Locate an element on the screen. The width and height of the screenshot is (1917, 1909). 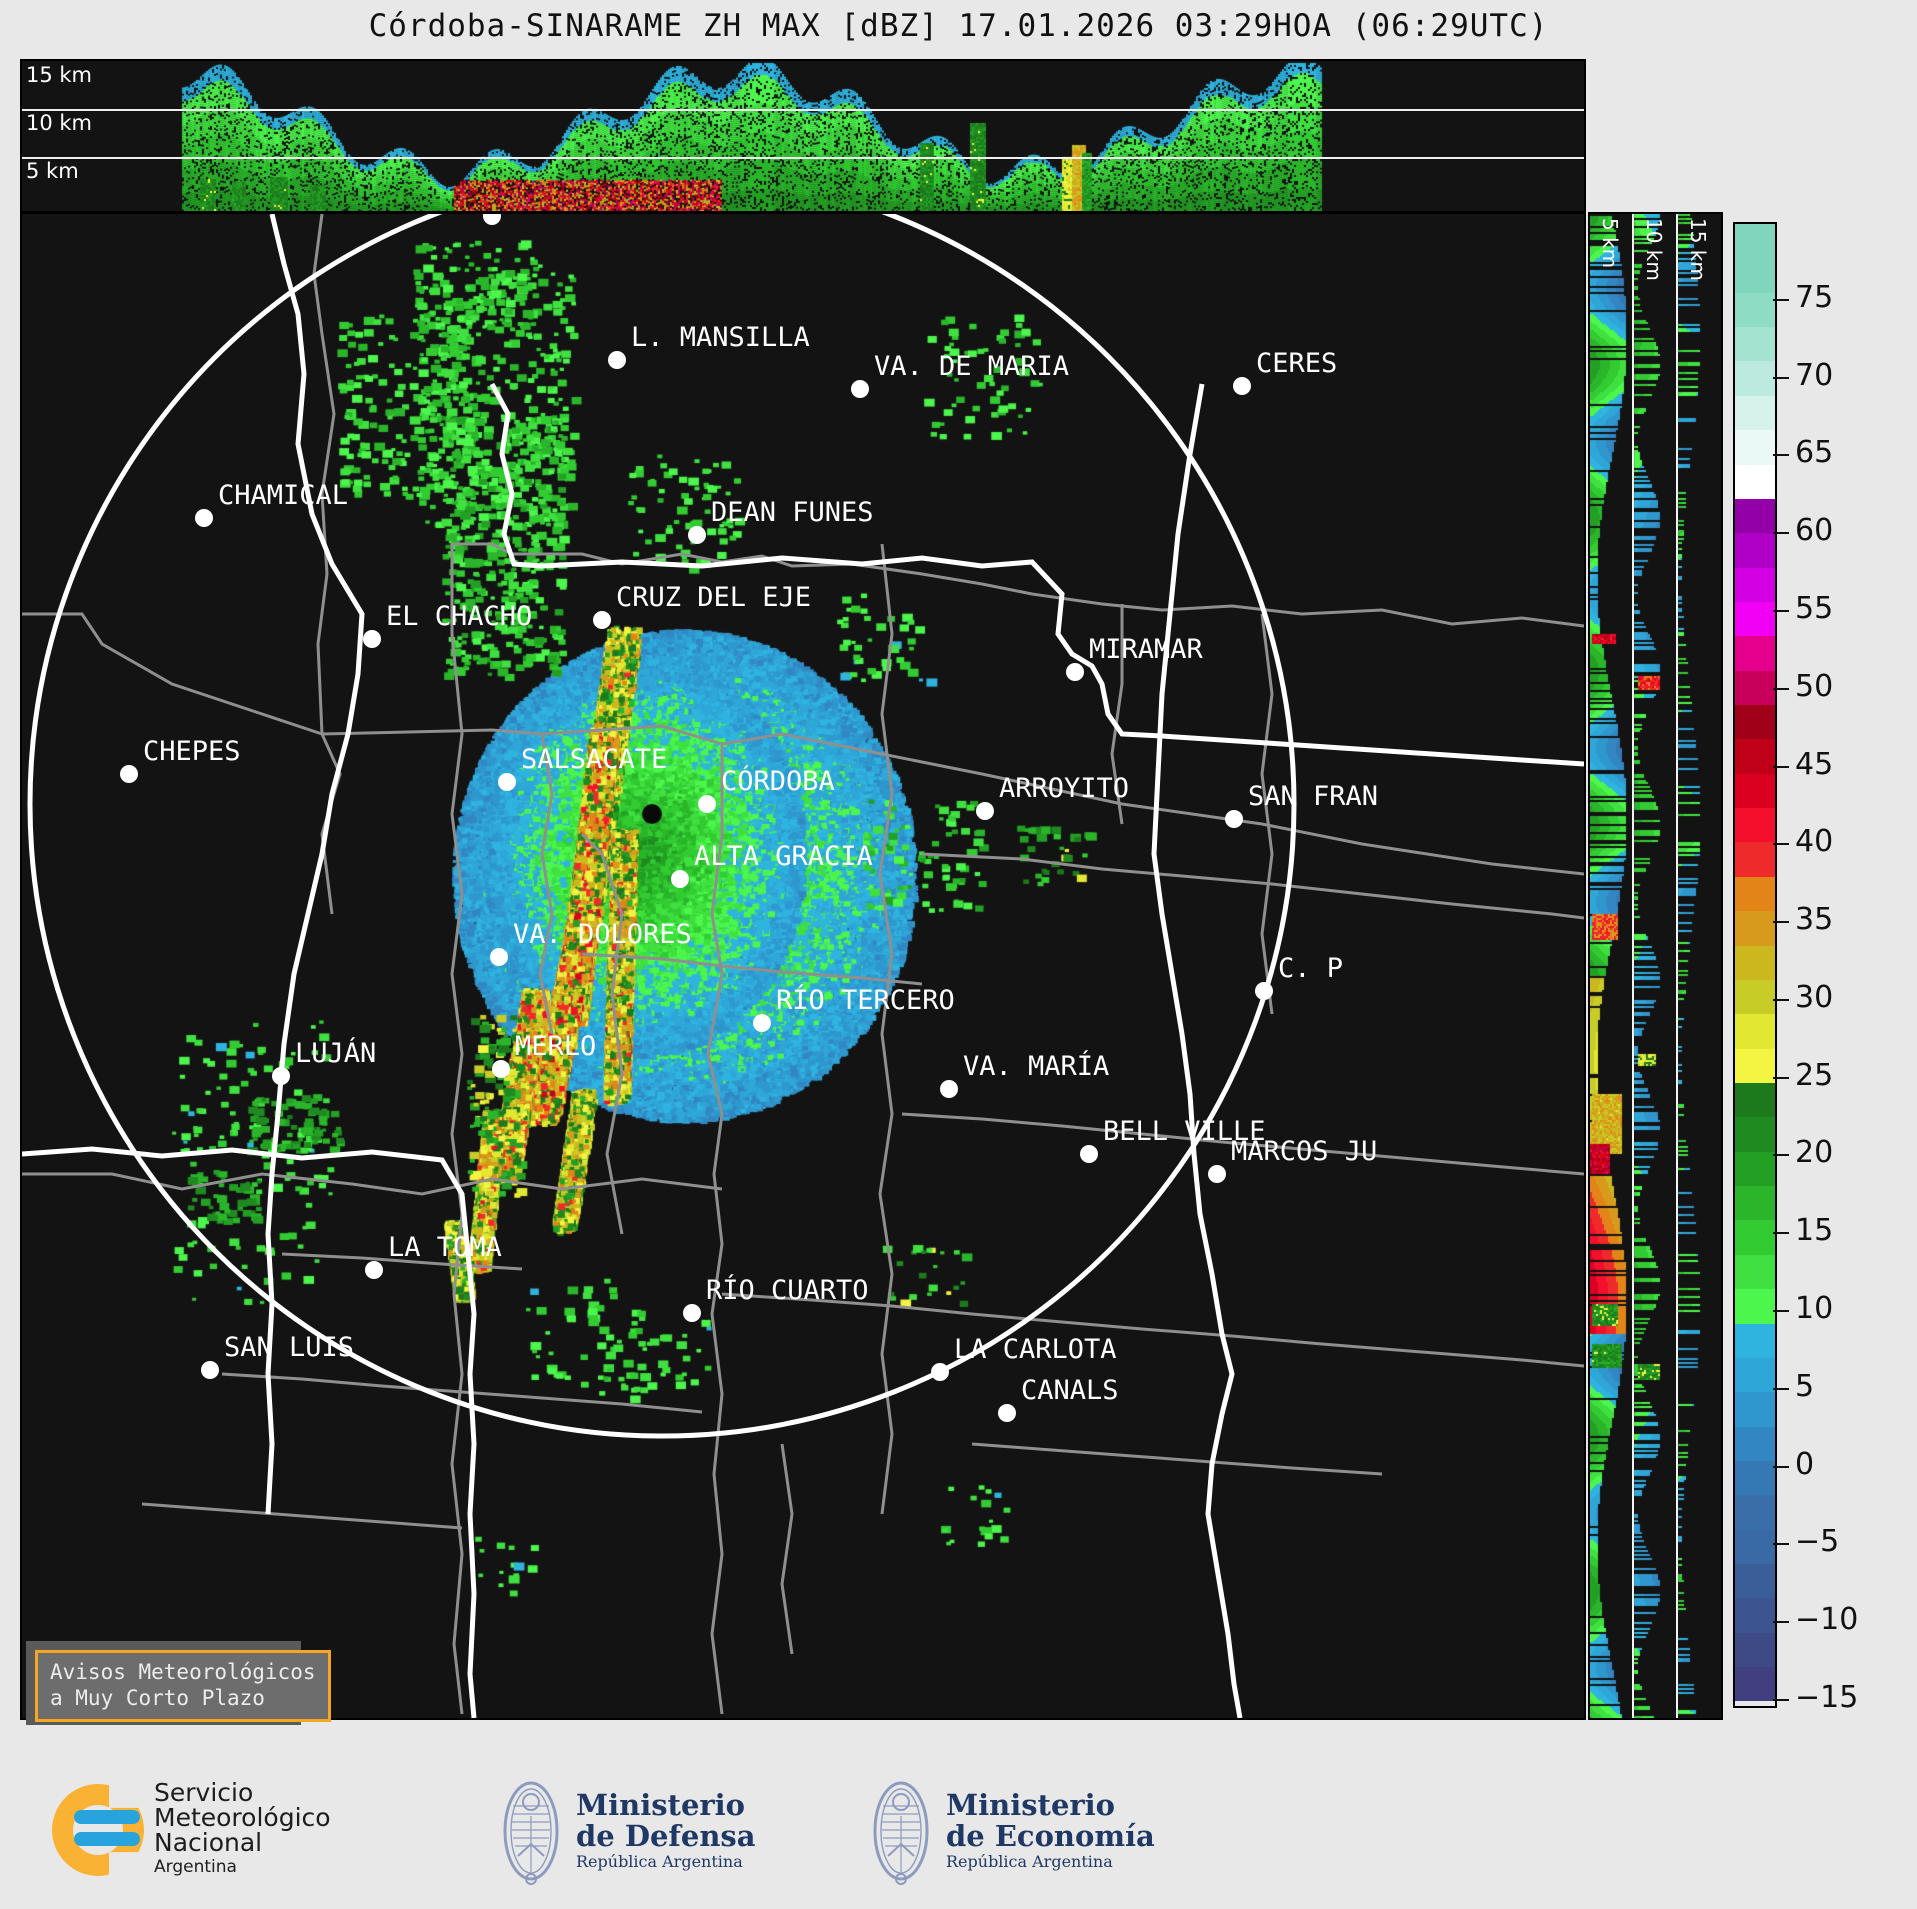
cross-section-gridline-5km is located at coordinates (803, 158).